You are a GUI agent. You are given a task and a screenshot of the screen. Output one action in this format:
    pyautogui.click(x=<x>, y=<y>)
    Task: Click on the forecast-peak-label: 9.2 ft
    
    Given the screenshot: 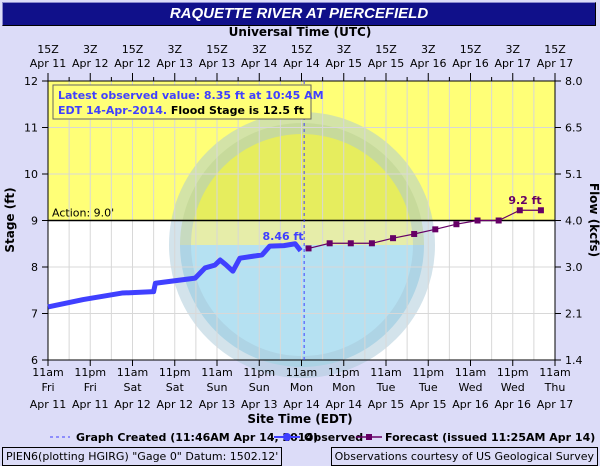 What is the action you would take?
    pyautogui.click(x=524, y=200)
    